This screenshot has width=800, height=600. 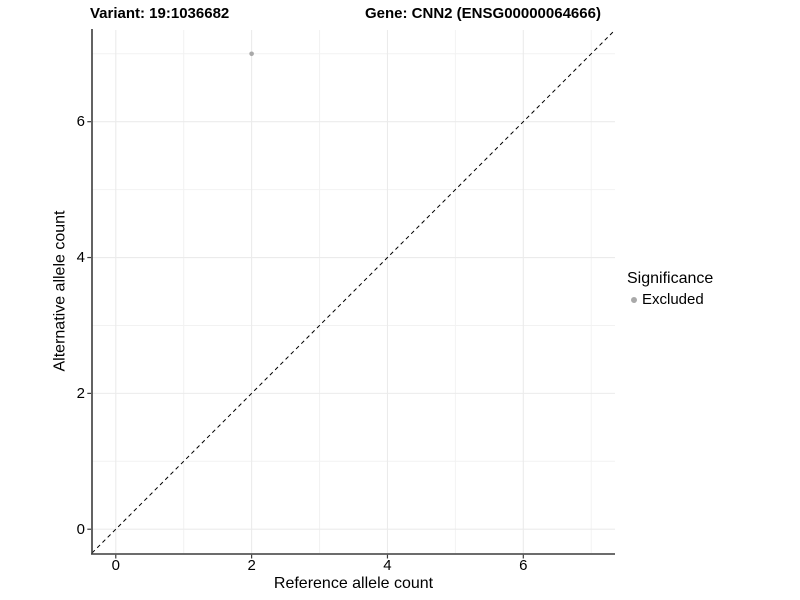 What do you see at coordinates (80, 529) in the screenshot?
I see `y-tick-label: 0` at bounding box center [80, 529].